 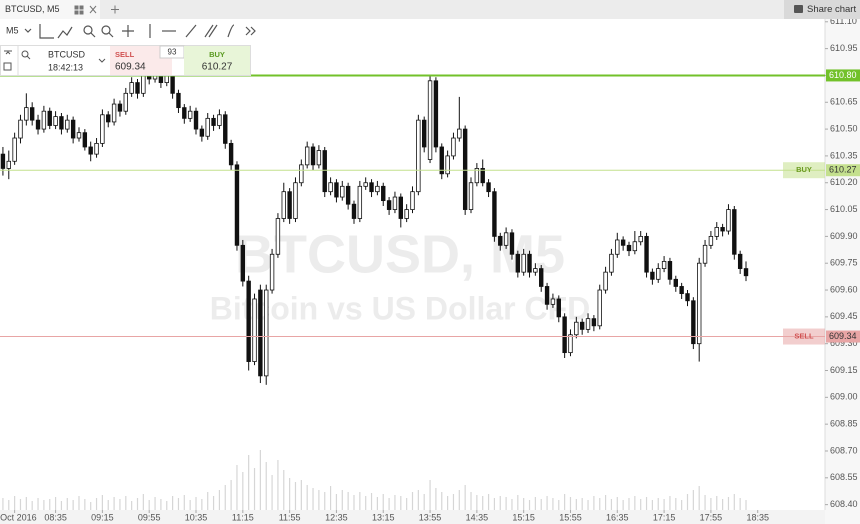 I want to click on spread: 93, so click(x=172, y=52).